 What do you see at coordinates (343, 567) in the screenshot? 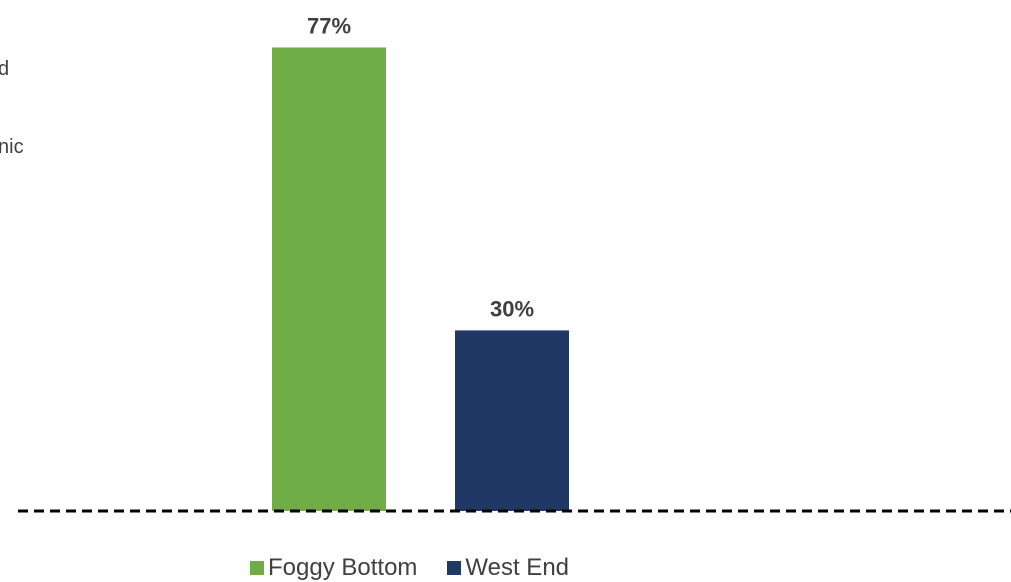
I see `legend-label: Foggy Bottom` at bounding box center [343, 567].